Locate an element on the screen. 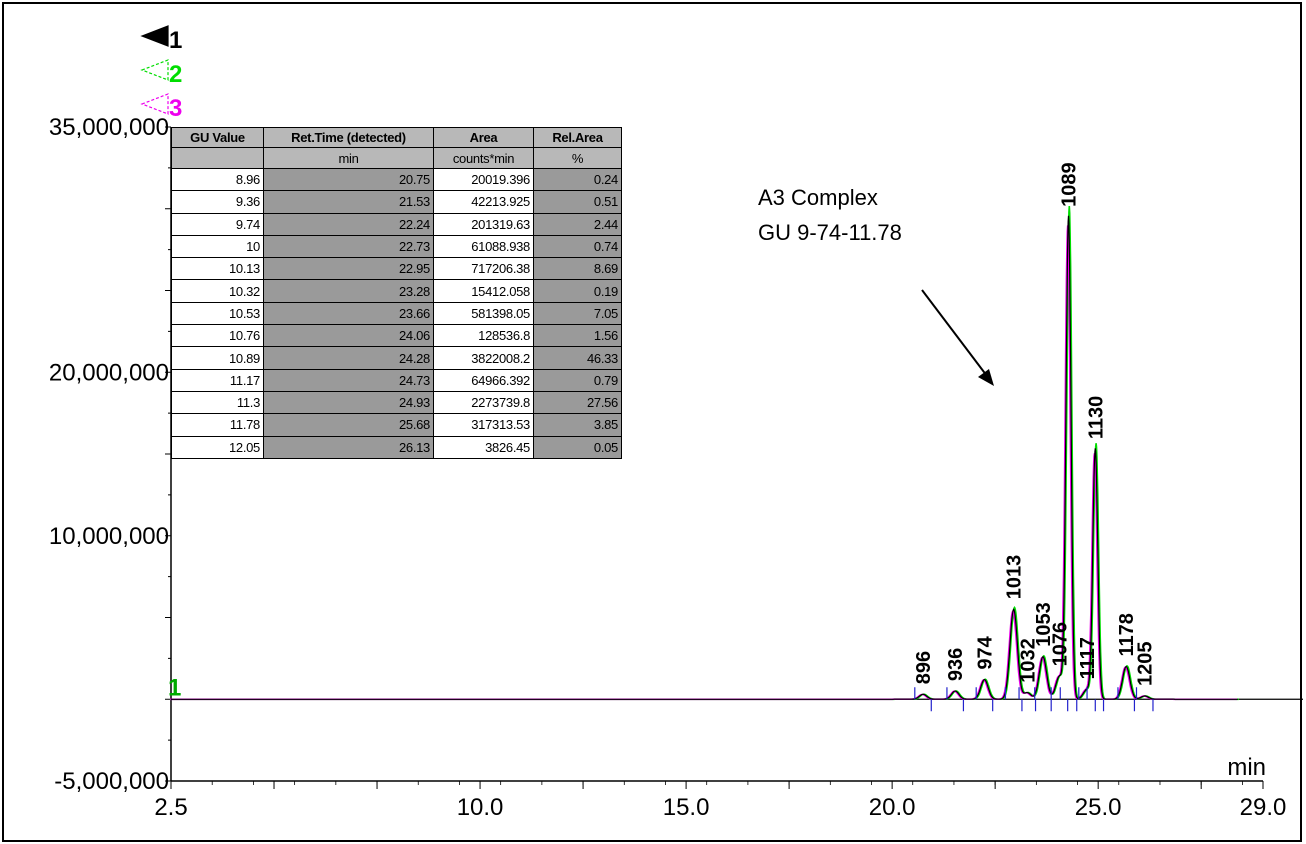  peak-label: 1032 is located at coordinates (1028, 660).